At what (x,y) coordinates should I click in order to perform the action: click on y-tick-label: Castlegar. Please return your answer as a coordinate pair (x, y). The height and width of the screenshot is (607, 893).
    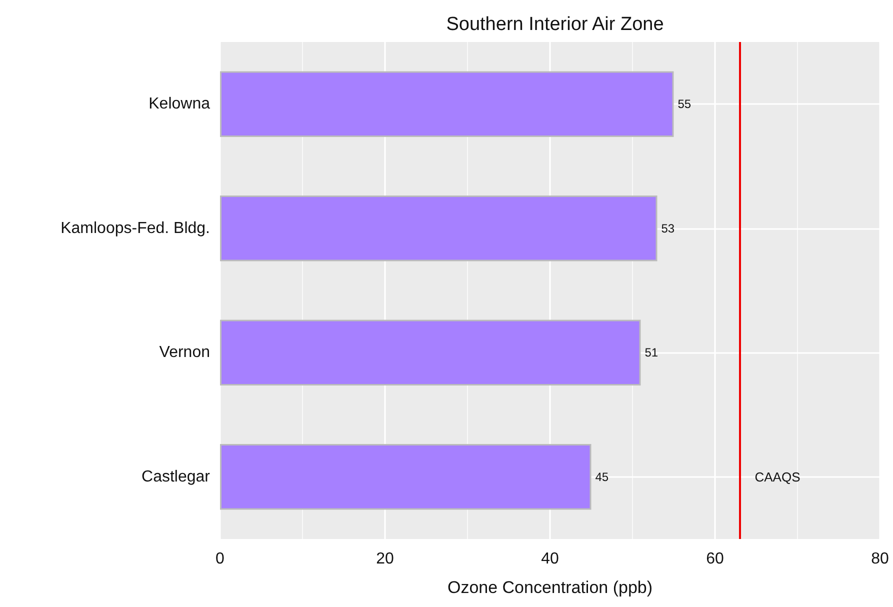
    Looking at the image, I should click on (176, 477).